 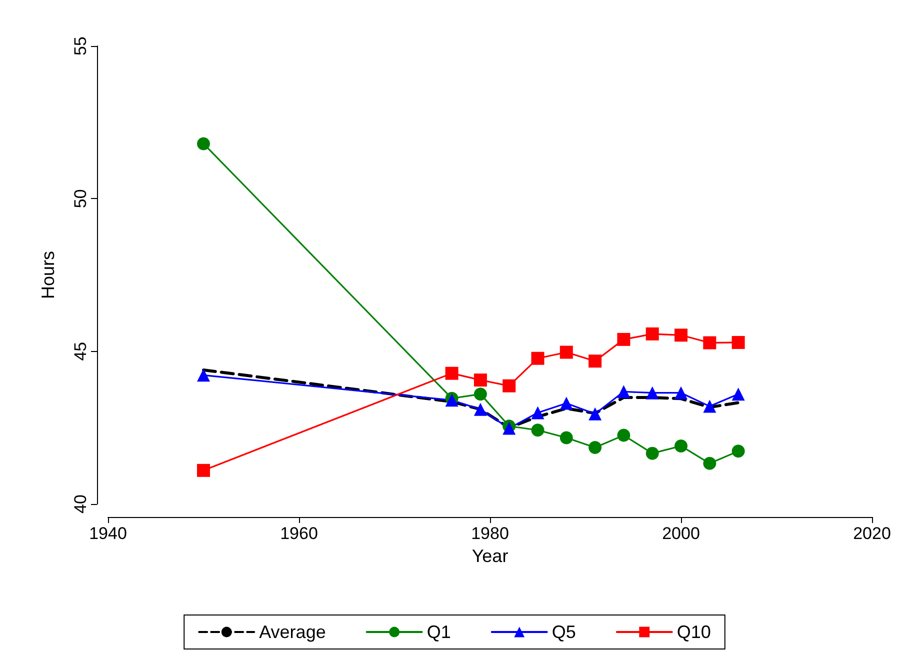 What do you see at coordinates (80, 46) in the screenshot?
I see `y-tick-label: 55` at bounding box center [80, 46].